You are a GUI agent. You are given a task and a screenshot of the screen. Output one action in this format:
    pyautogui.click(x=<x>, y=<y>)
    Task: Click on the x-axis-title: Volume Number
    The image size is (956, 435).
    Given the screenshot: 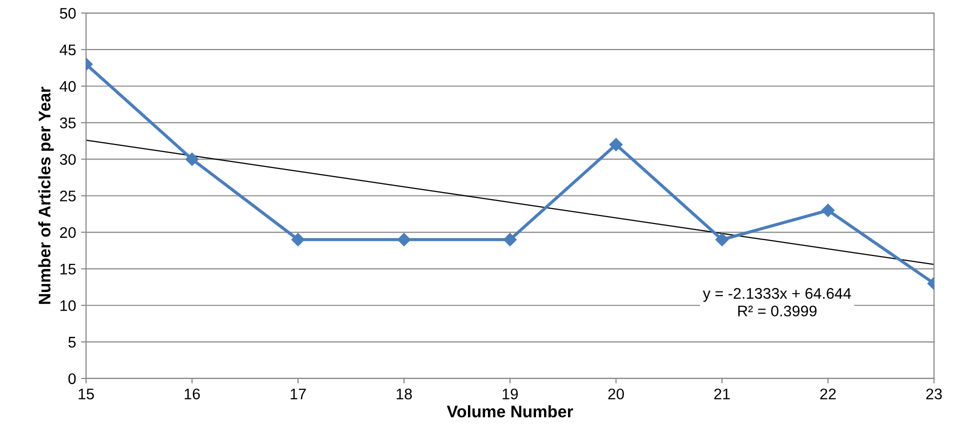 What is the action you would take?
    pyautogui.click(x=510, y=411)
    